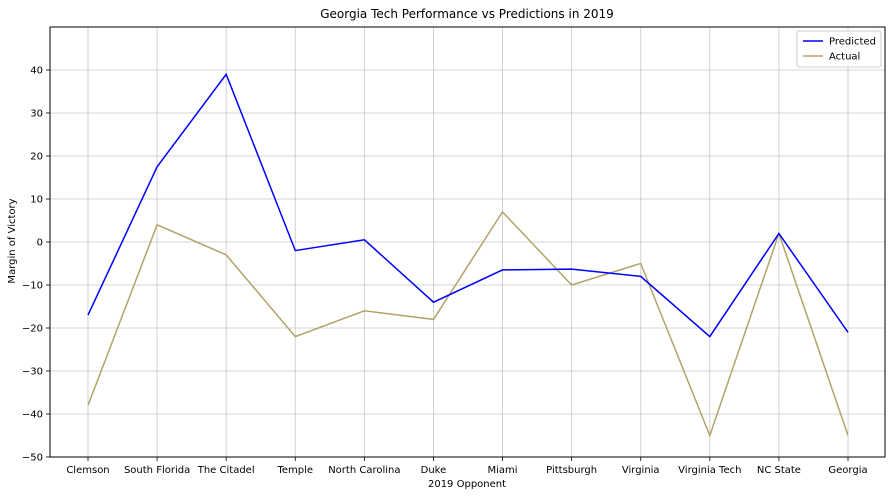 The width and height of the screenshot is (893, 496). Describe the element at coordinates (364, 470) in the screenshot. I see `x-tick-label: North Carolina` at that location.